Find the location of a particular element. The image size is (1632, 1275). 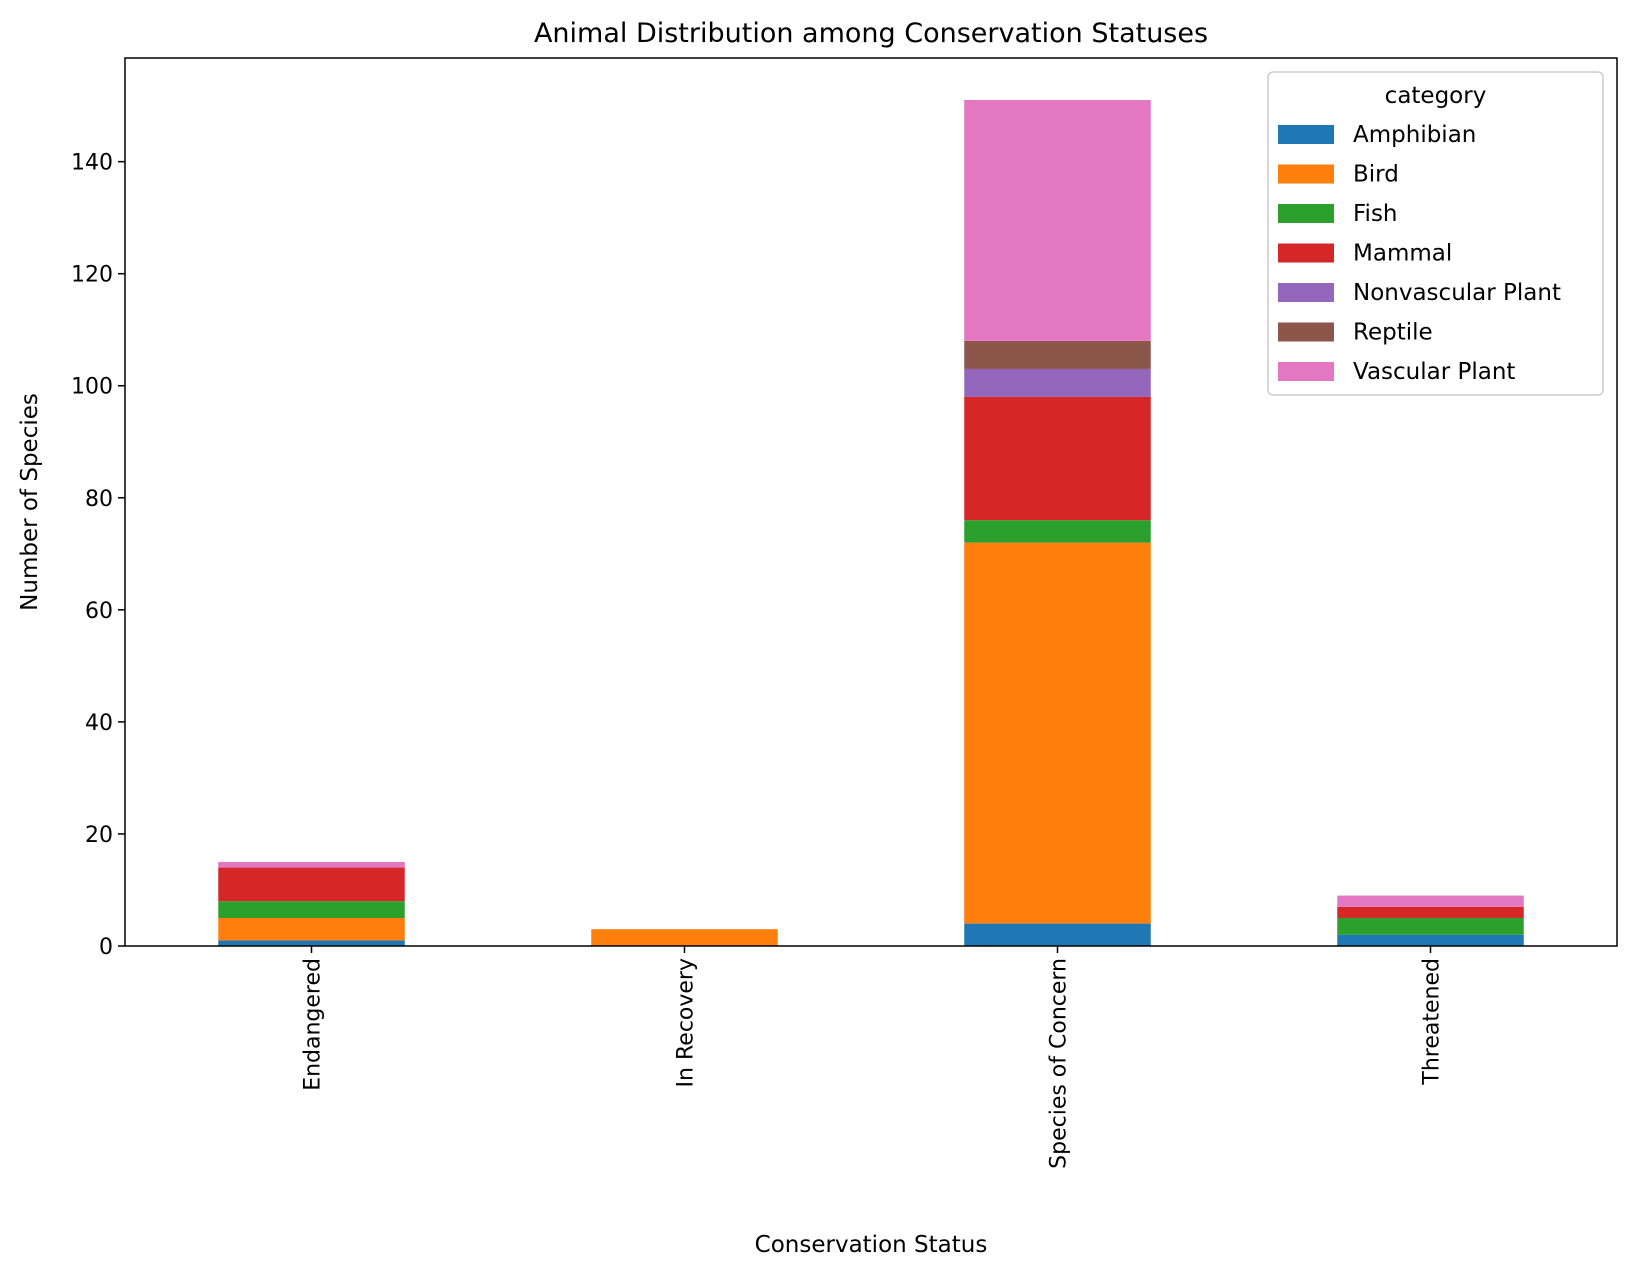

y-tick-label: 20 is located at coordinates (99, 835).